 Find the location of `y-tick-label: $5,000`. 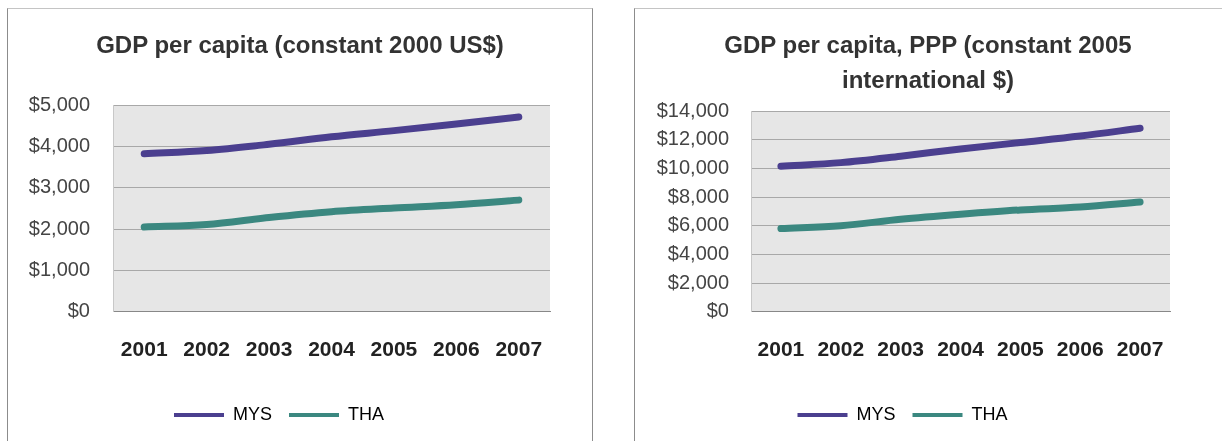

y-tick-label: $5,000 is located at coordinates (59, 103).